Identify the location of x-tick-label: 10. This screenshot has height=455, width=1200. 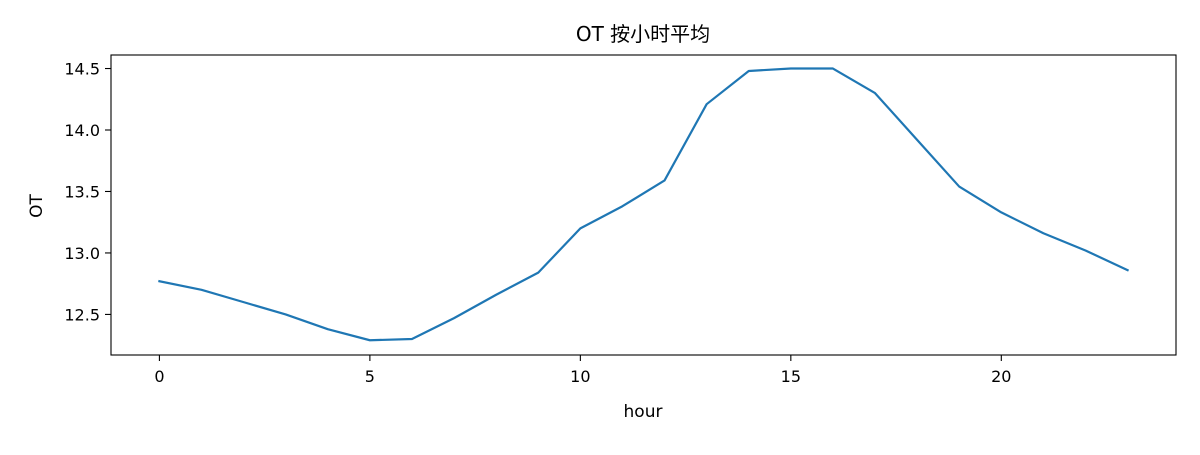
(580, 376).